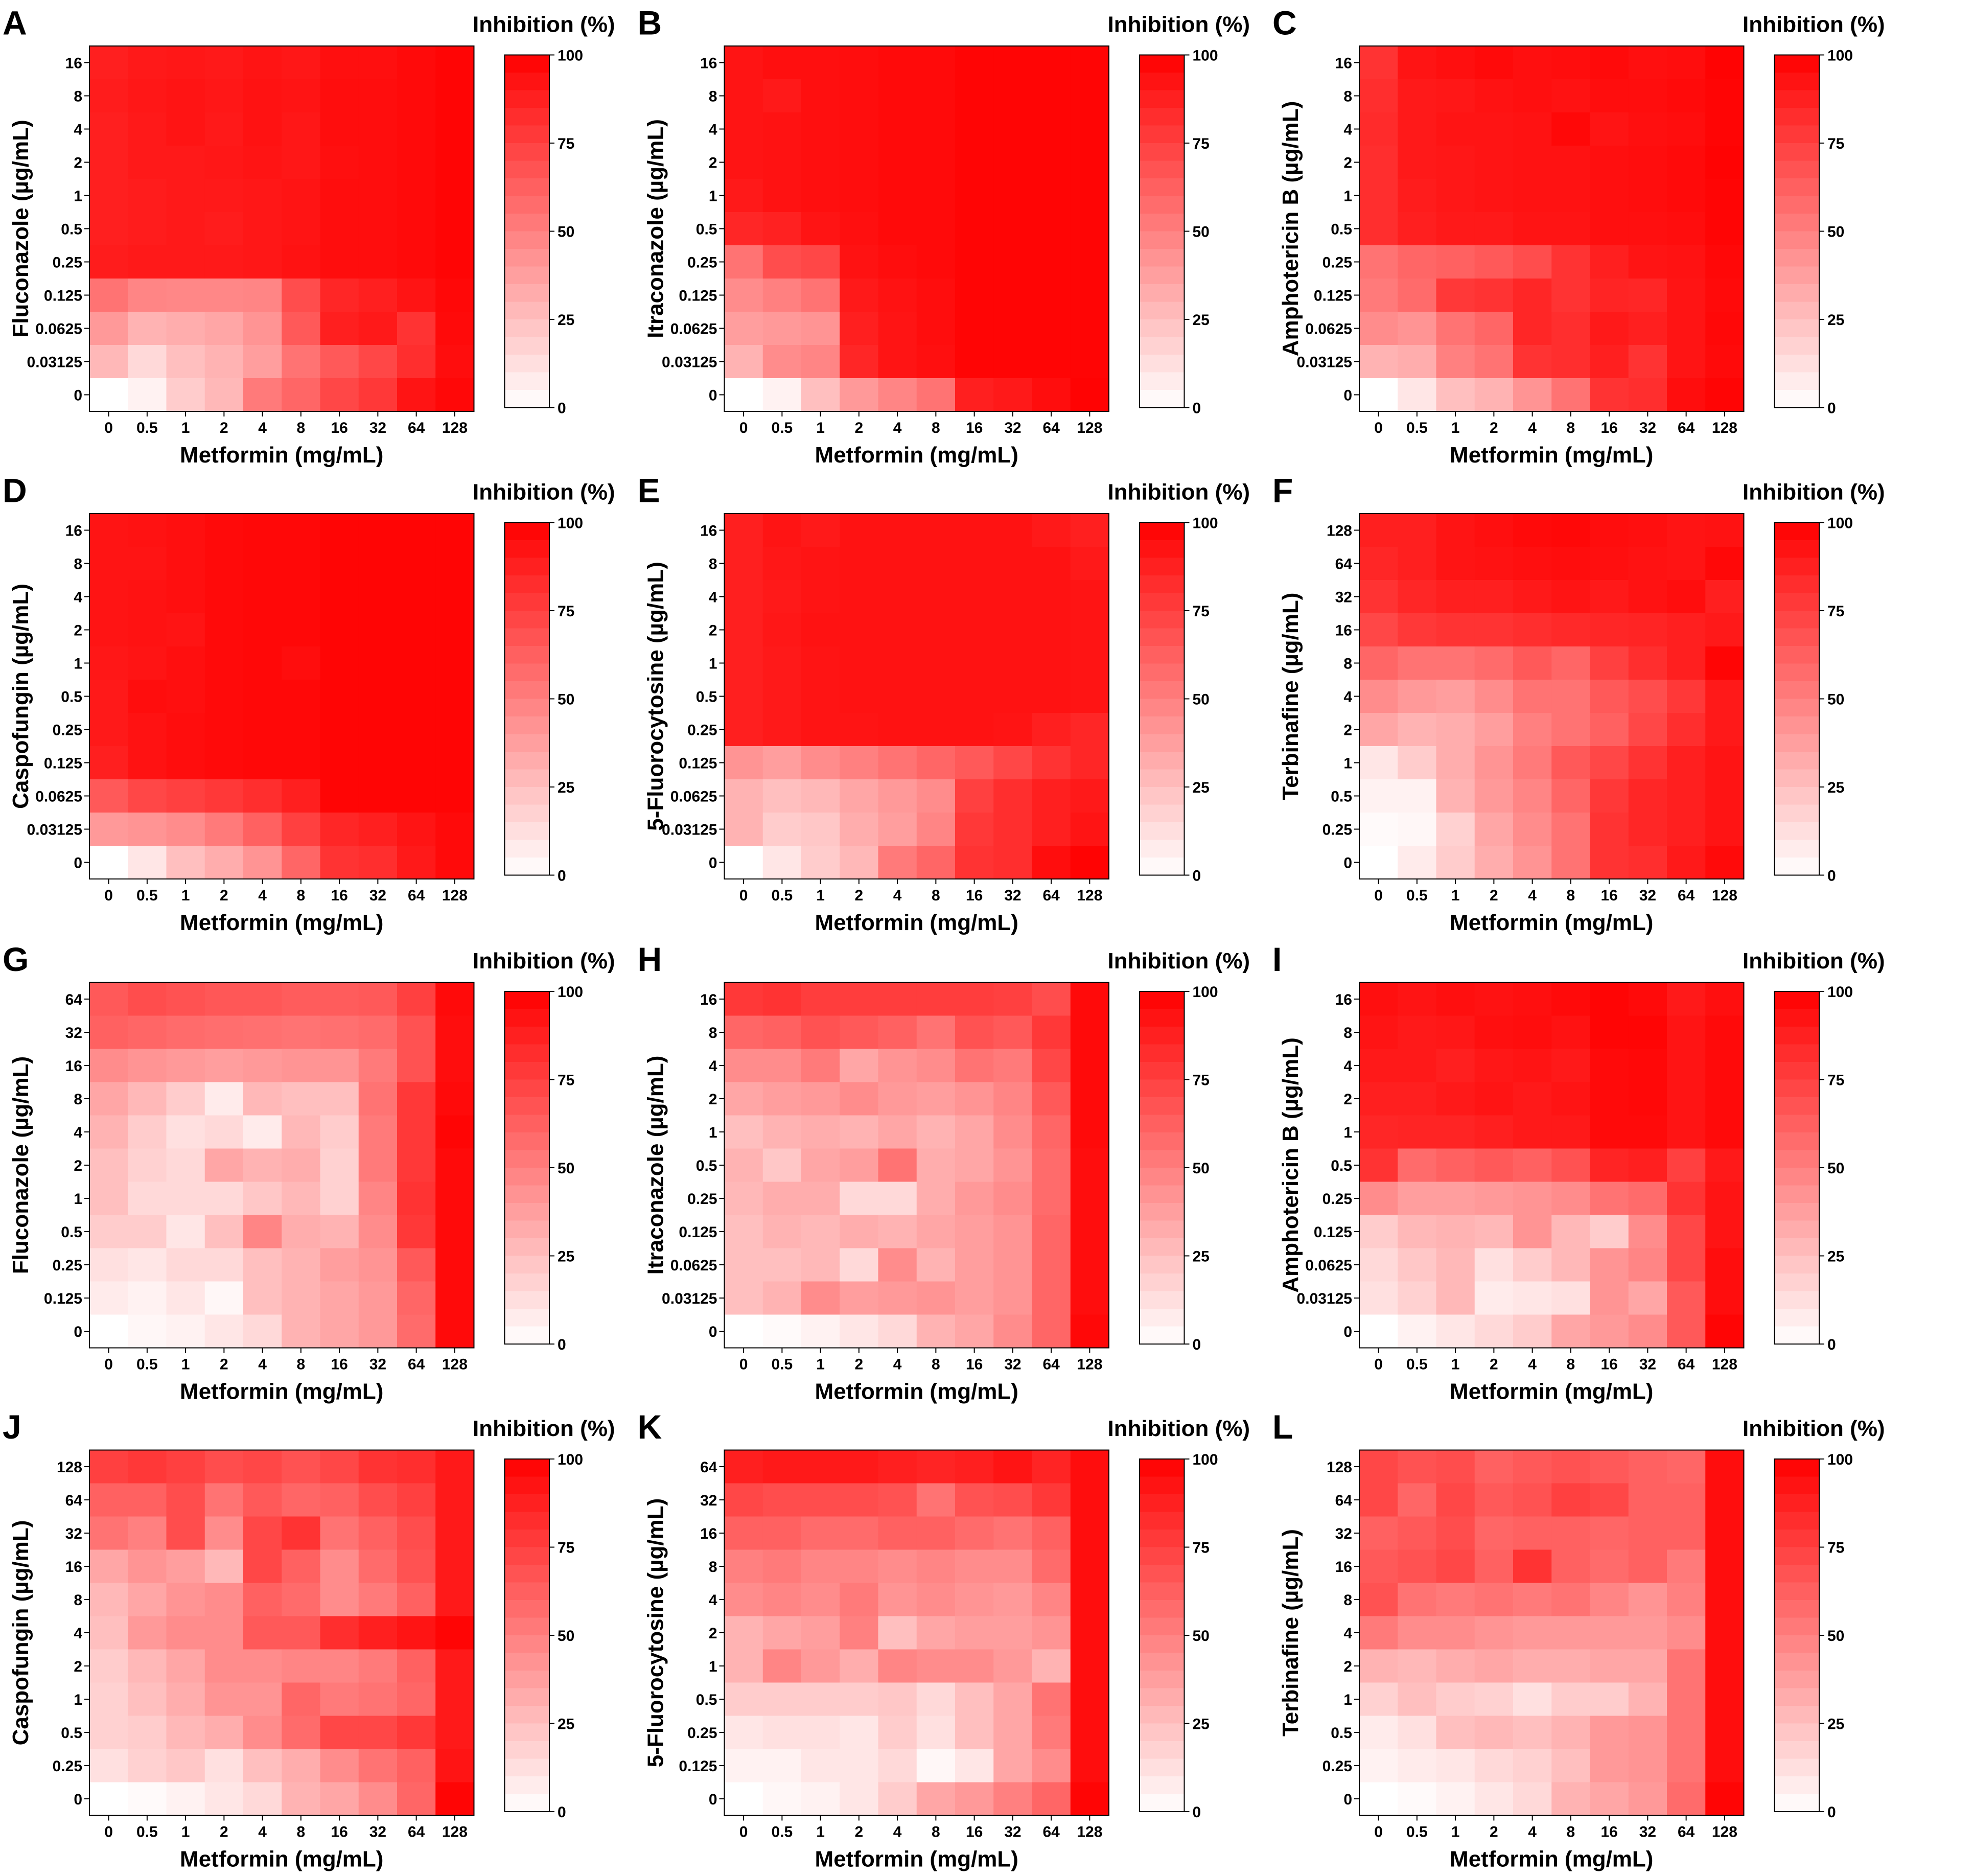 Image resolution: width=1973 pixels, height=1876 pixels. Describe the element at coordinates (1347, 1700) in the screenshot. I see `y-tick-label: 1` at that location.